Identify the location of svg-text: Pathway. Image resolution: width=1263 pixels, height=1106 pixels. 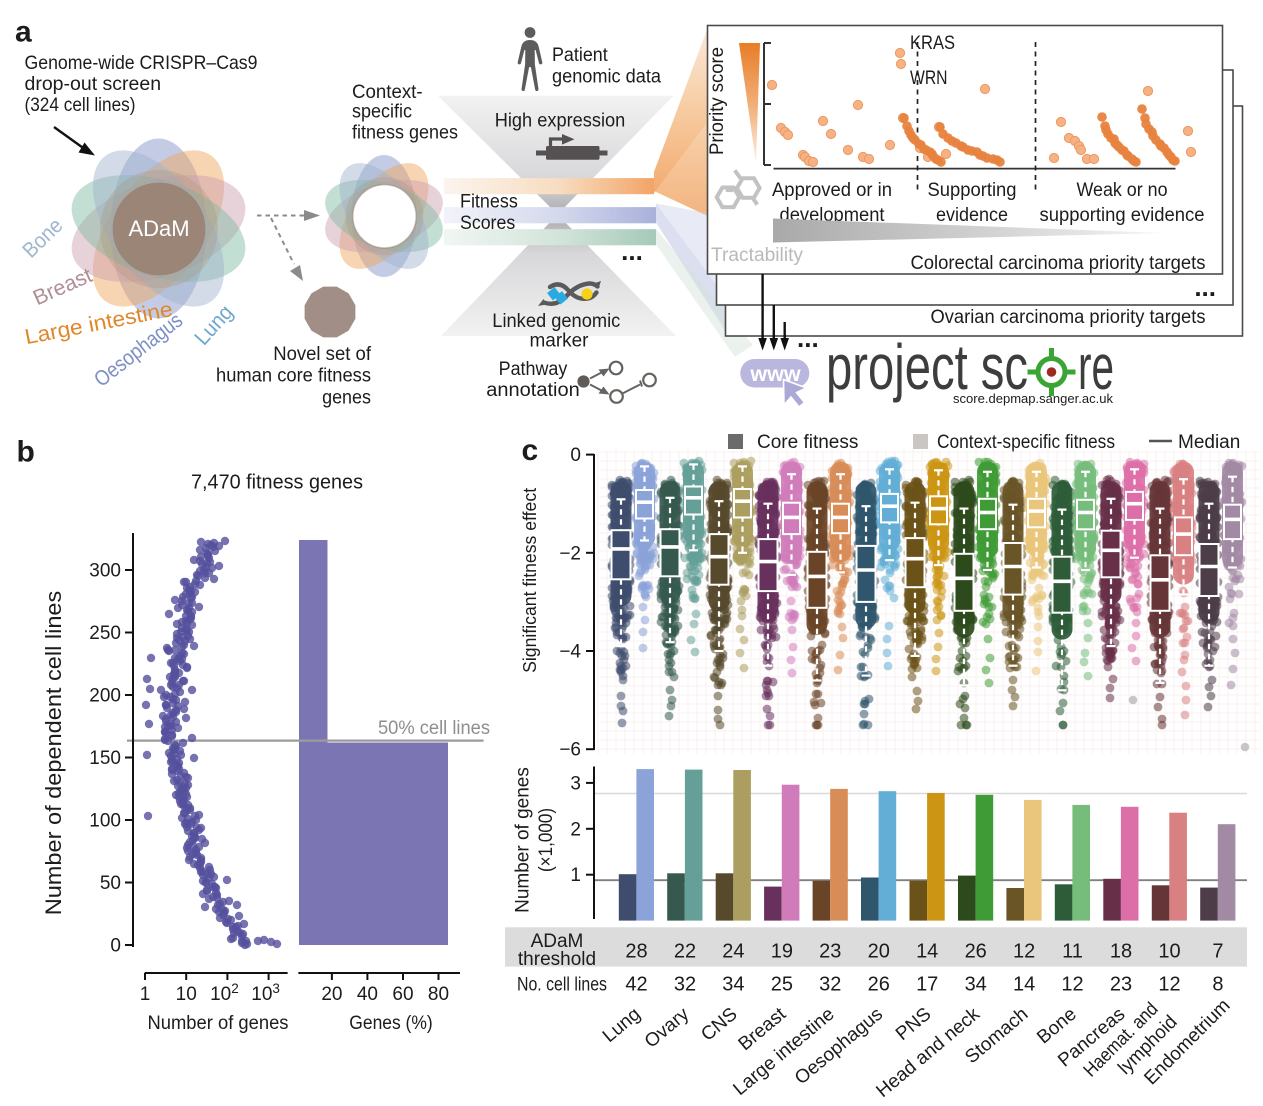
(533, 369).